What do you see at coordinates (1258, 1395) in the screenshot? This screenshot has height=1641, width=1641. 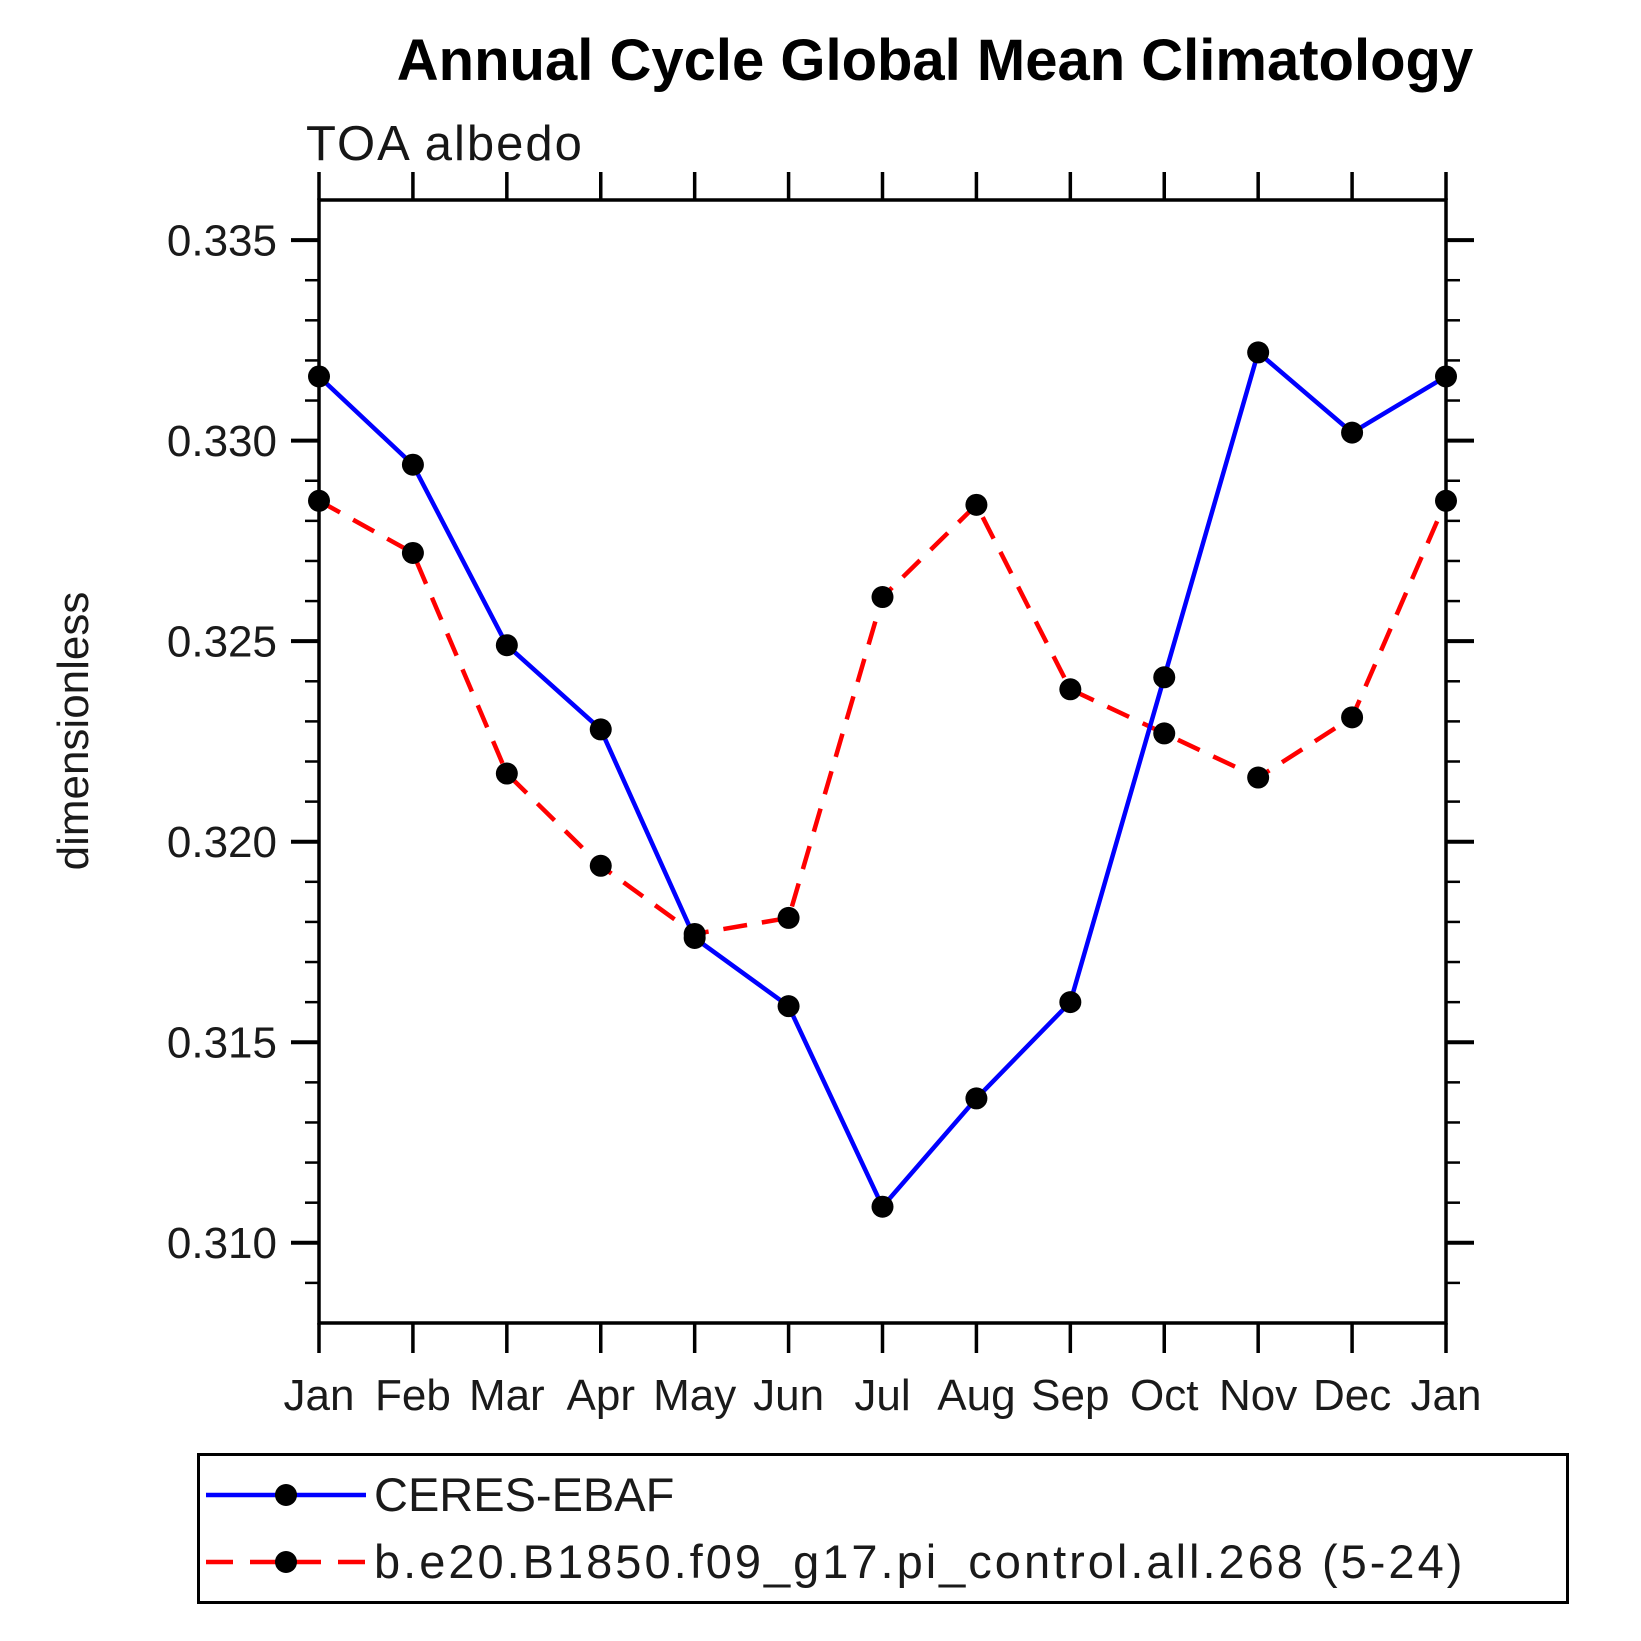 I see `x-tick-label: Nov` at bounding box center [1258, 1395].